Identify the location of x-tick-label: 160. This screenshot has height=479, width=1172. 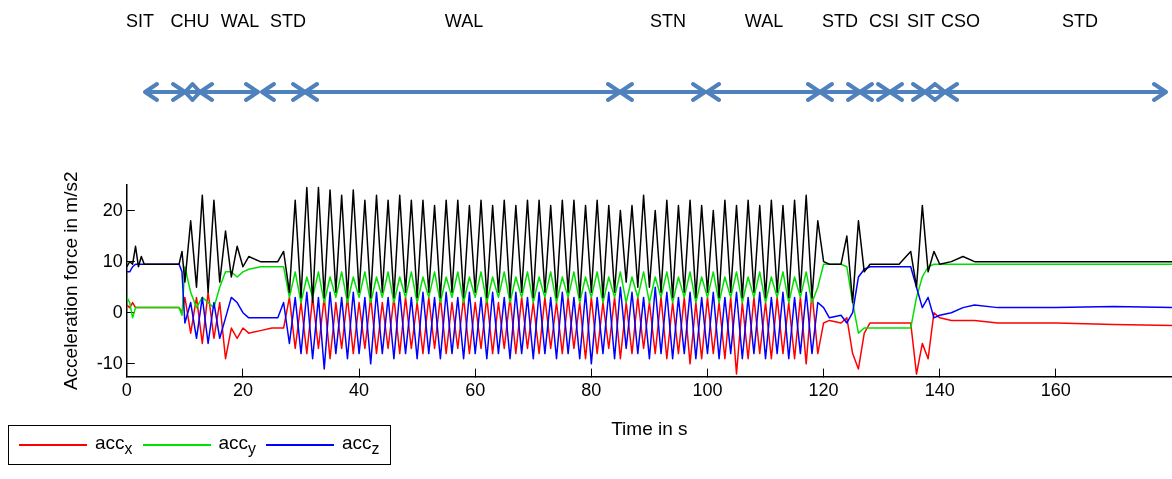
(1055, 390).